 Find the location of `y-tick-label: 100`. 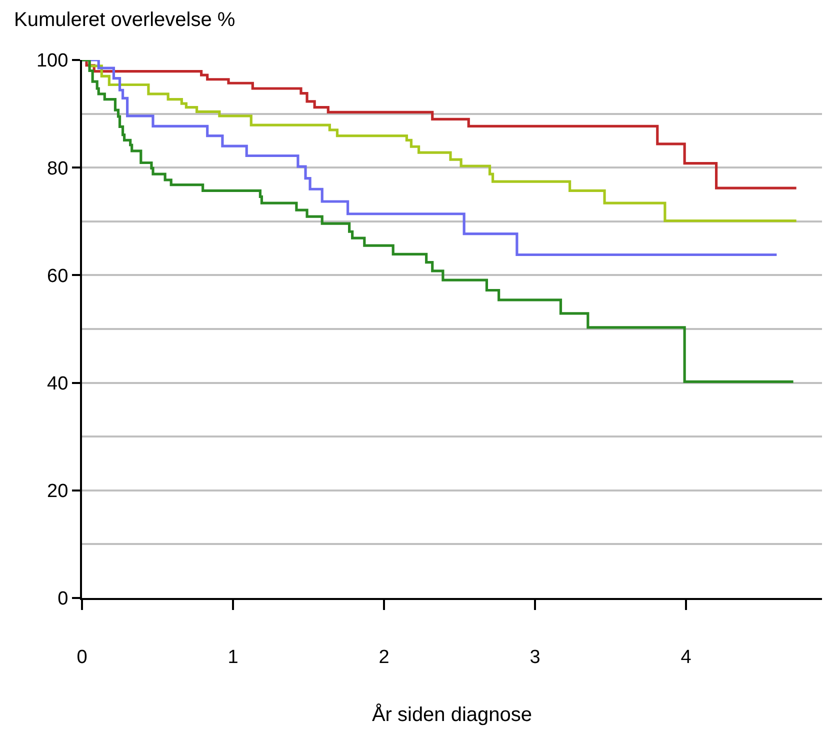

y-tick-label: 100 is located at coordinates (52, 61).